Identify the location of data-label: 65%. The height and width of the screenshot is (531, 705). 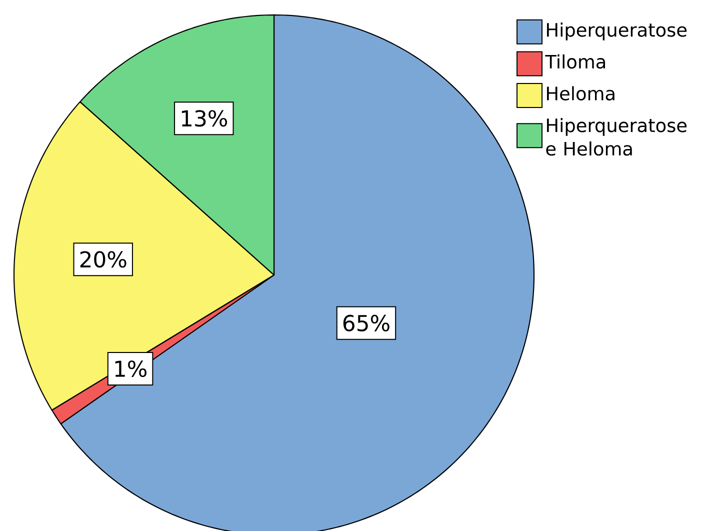
(366, 323).